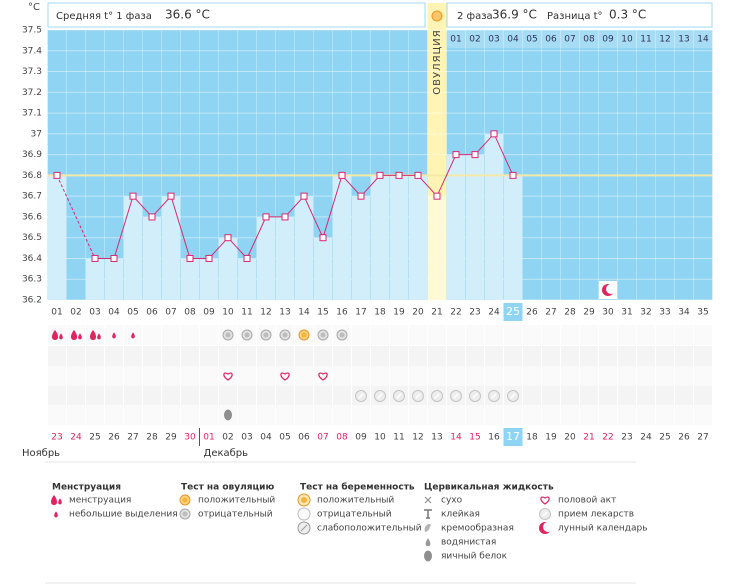  Describe the element at coordinates (531, 40) in the screenshot. I see `phase2-day: 05` at that location.